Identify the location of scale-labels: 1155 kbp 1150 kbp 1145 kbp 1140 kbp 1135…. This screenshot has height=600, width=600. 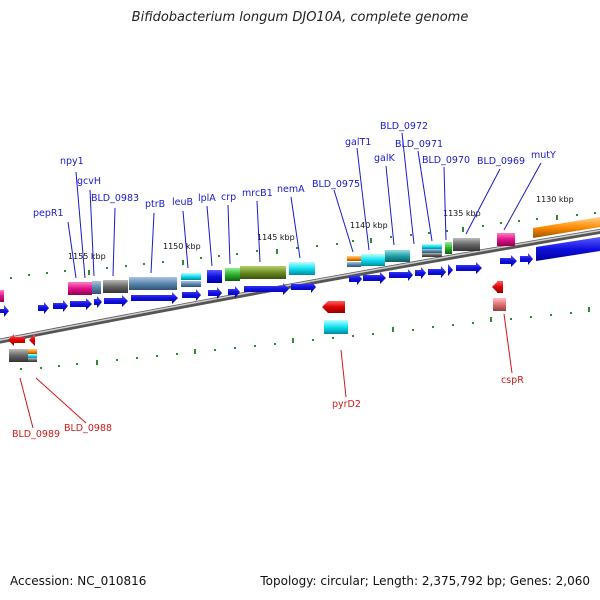
(321, 228).